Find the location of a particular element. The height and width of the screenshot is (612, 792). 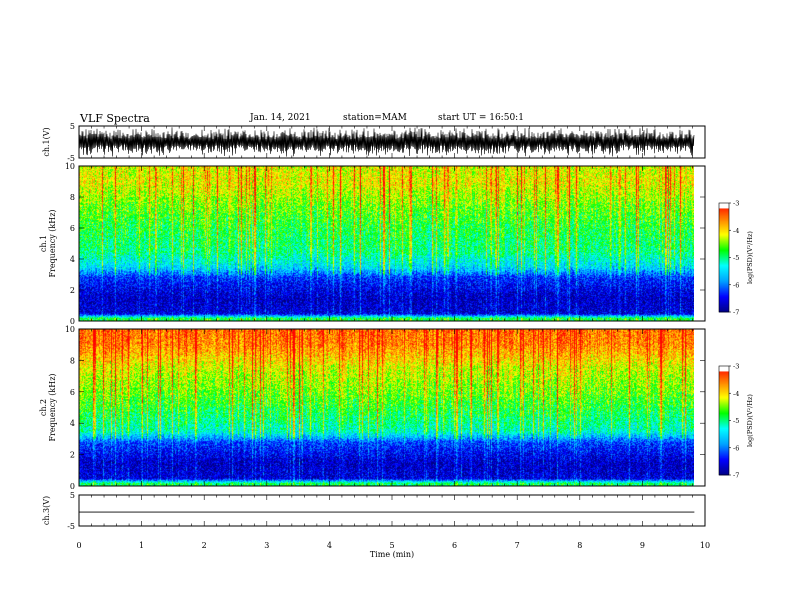

ch2-spectrogram-ytick-label: 8 is located at coordinates (72, 360).